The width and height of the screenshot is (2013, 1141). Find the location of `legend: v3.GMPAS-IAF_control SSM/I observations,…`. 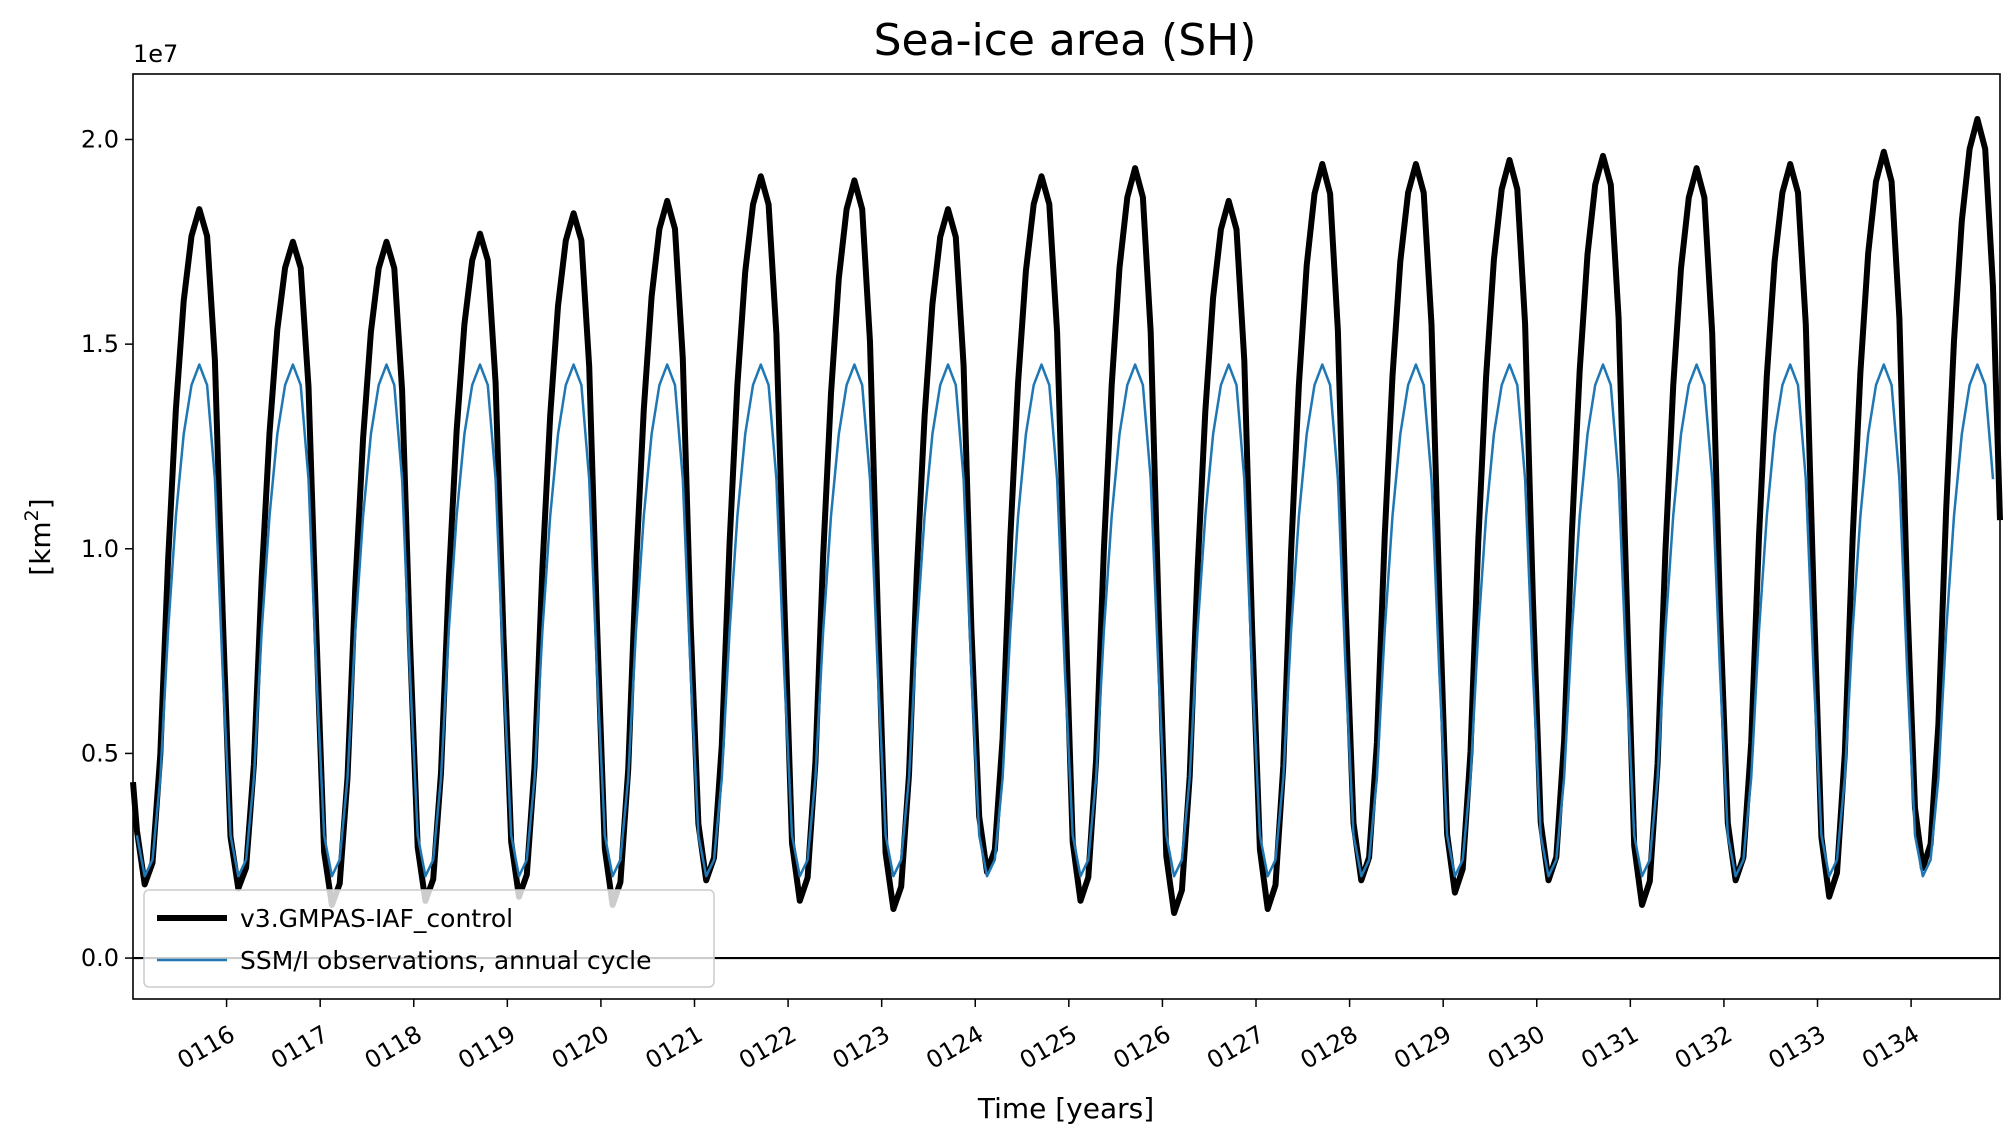

legend: v3.GMPAS-IAF_control SSM/I observations,… is located at coordinates (429, 938).